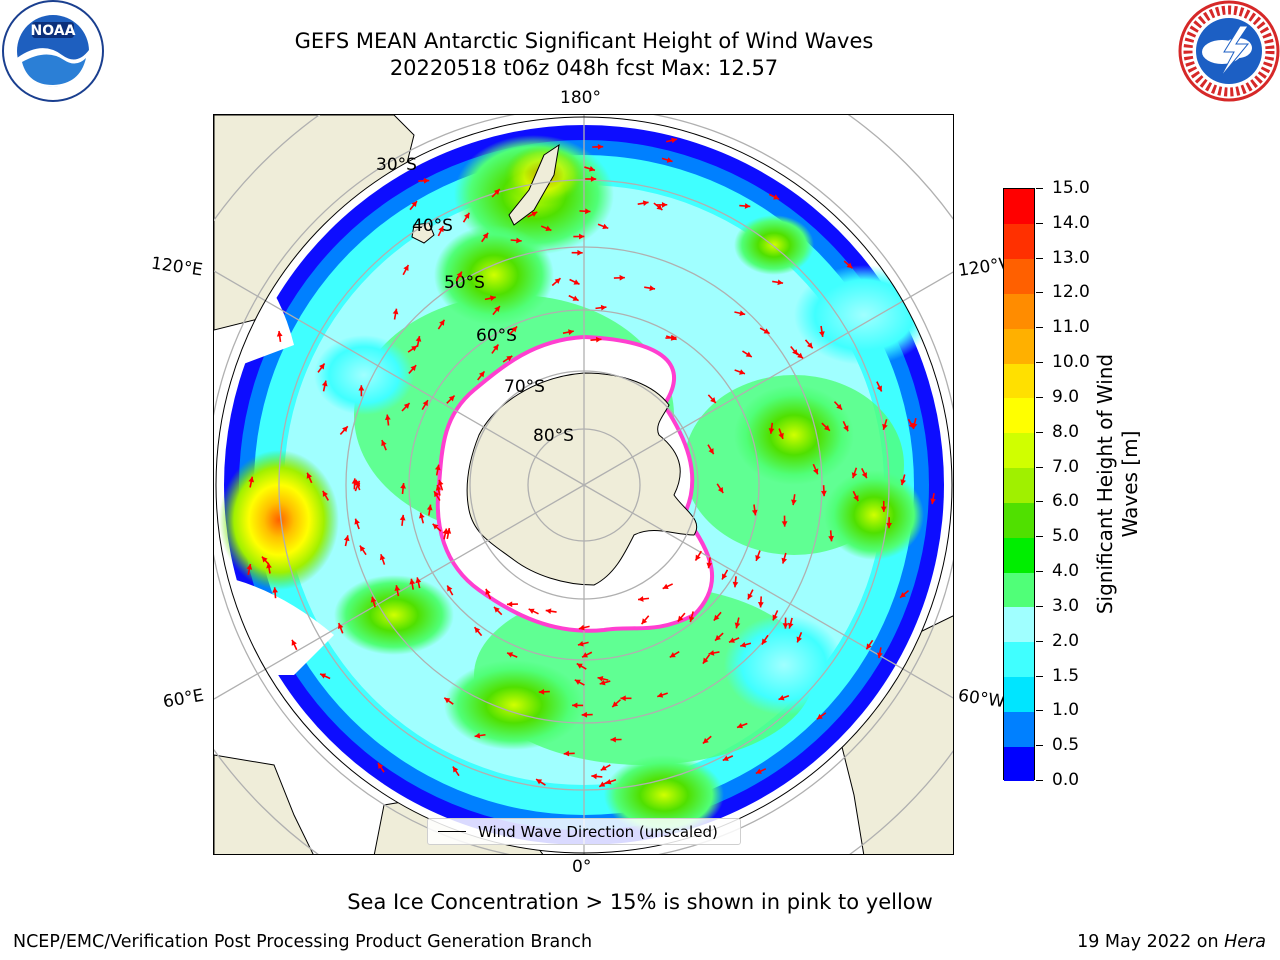  I want to click on colorbar-tick-label: 12.0, so click(1071, 292).